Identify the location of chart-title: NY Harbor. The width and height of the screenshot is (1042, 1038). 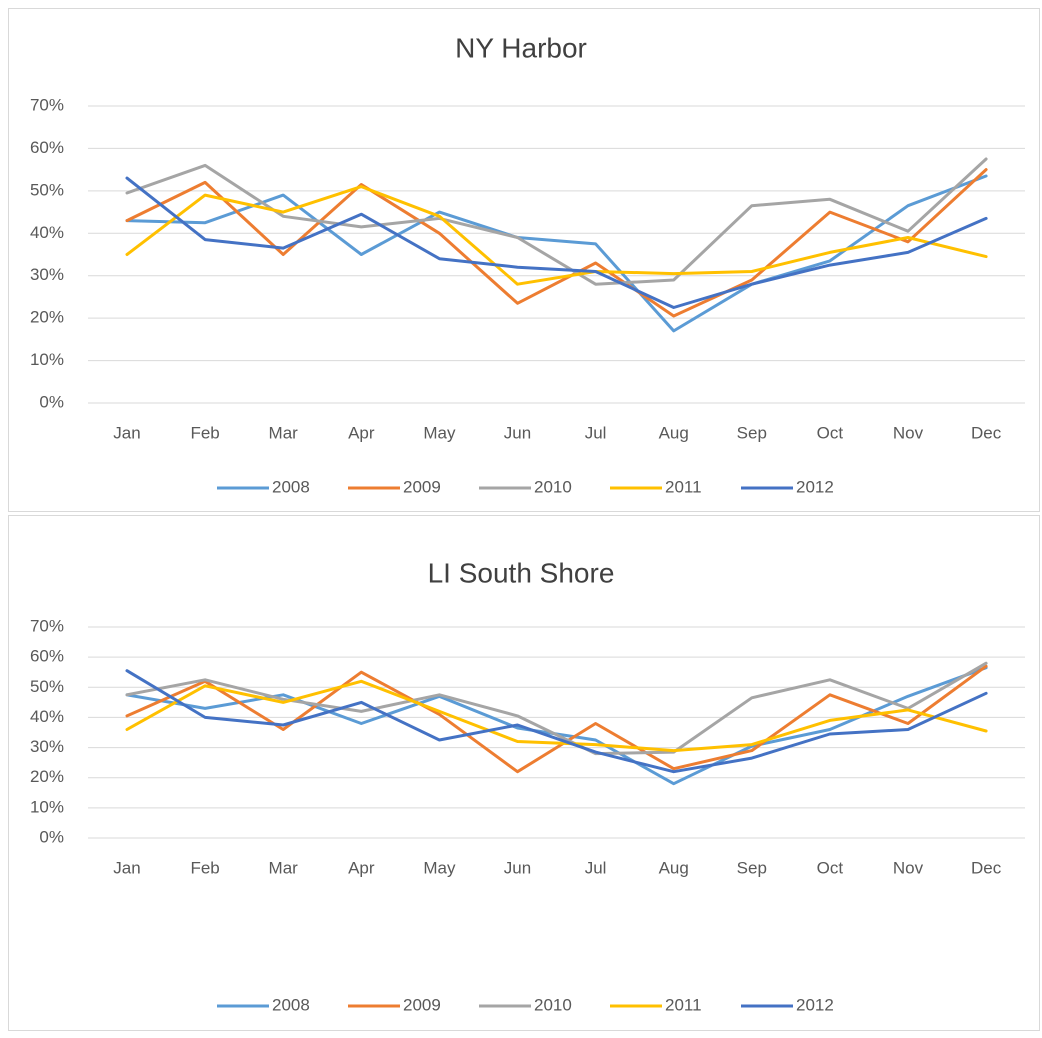
(521, 47).